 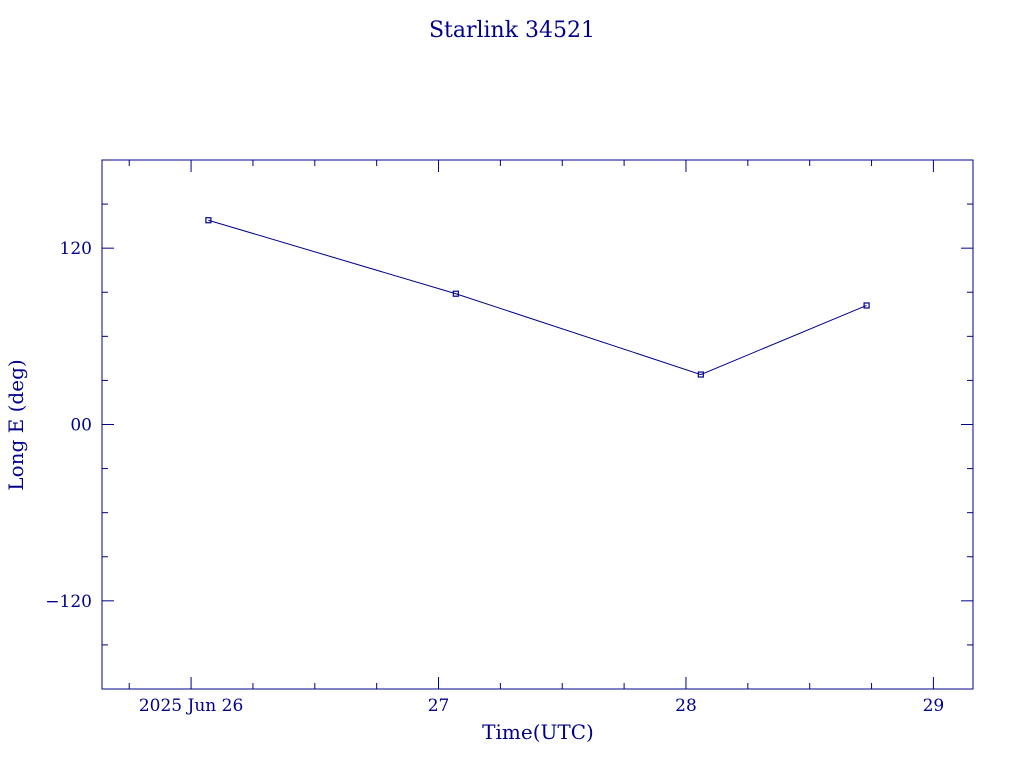 What do you see at coordinates (68, 425) in the screenshot?
I see `y-tick-labels: 120 00 −120` at bounding box center [68, 425].